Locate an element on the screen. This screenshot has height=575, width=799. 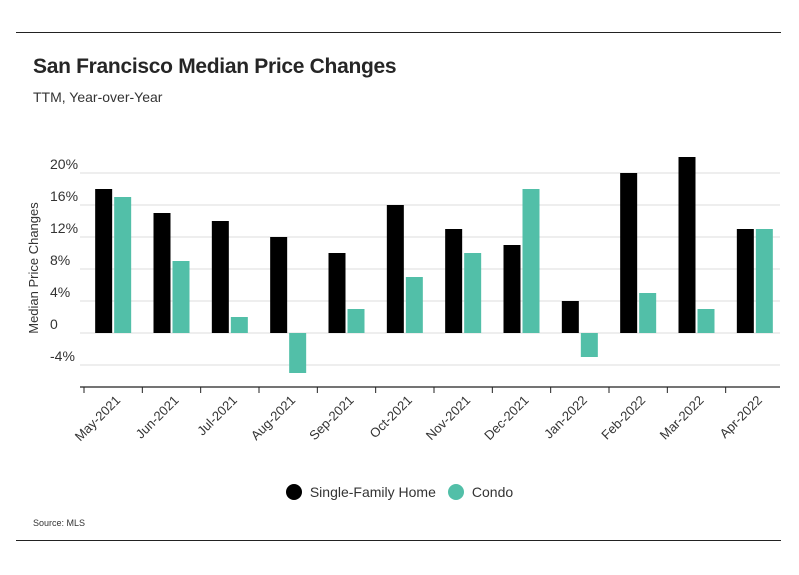
y-tick-label: -4% is located at coordinates (62, 356).